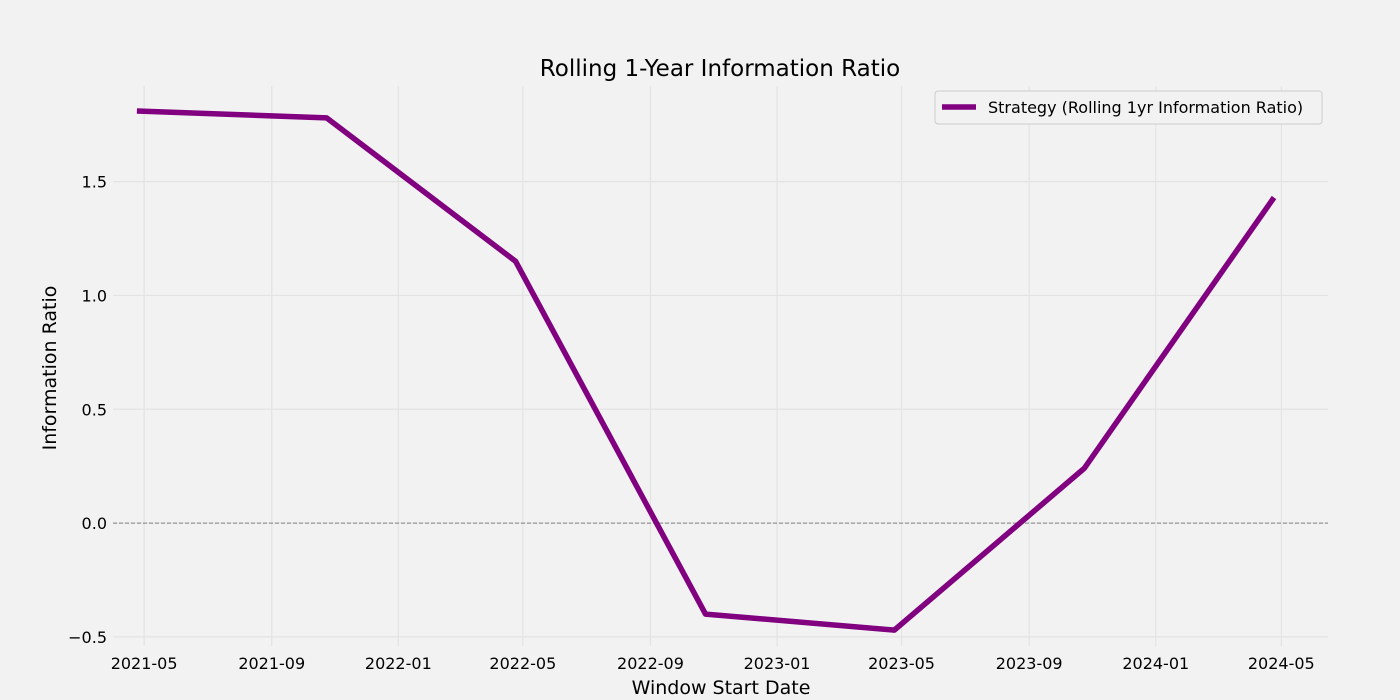 The height and width of the screenshot is (700, 1400). What do you see at coordinates (94, 295) in the screenshot?
I see `y-tick-label: 1.0` at bounding box center [94, 295].